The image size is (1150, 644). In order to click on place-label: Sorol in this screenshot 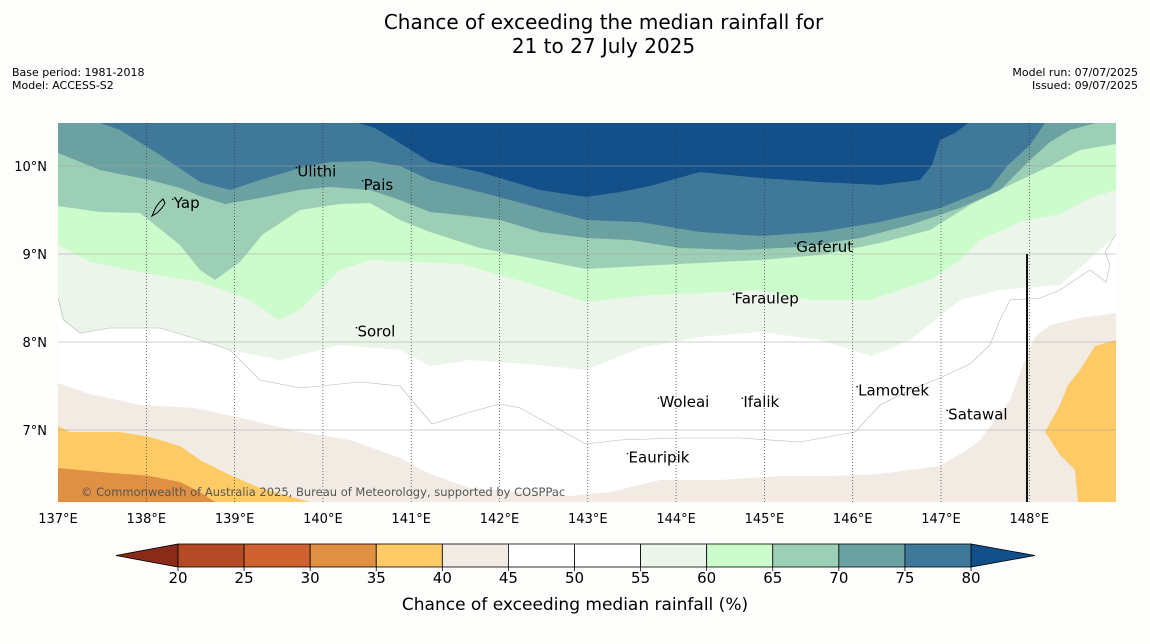, I will do `click(376, 332)`.